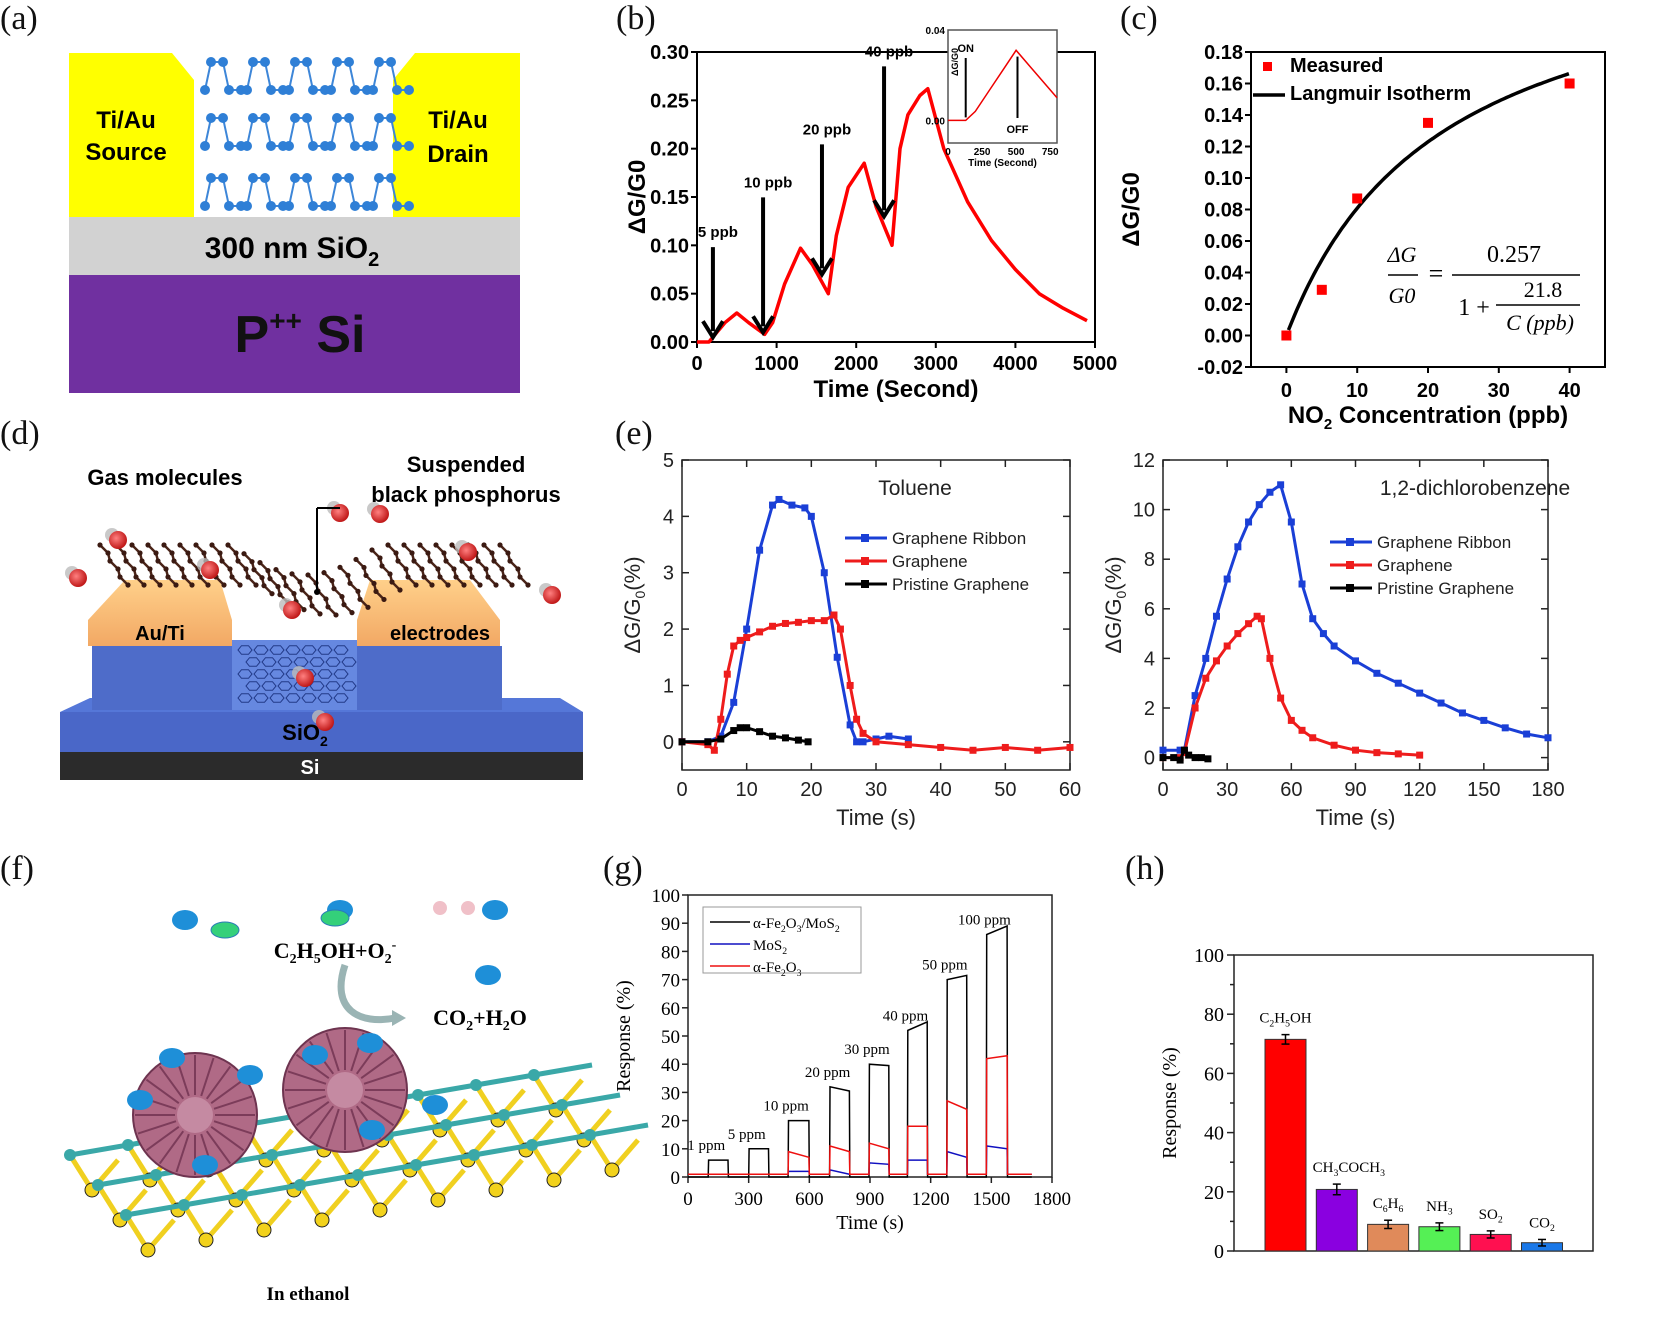  What do you see at coordinates (809, 1199) in the screenshot?
I see `x-tick-label: 600` at bounding box center [809, 1199].